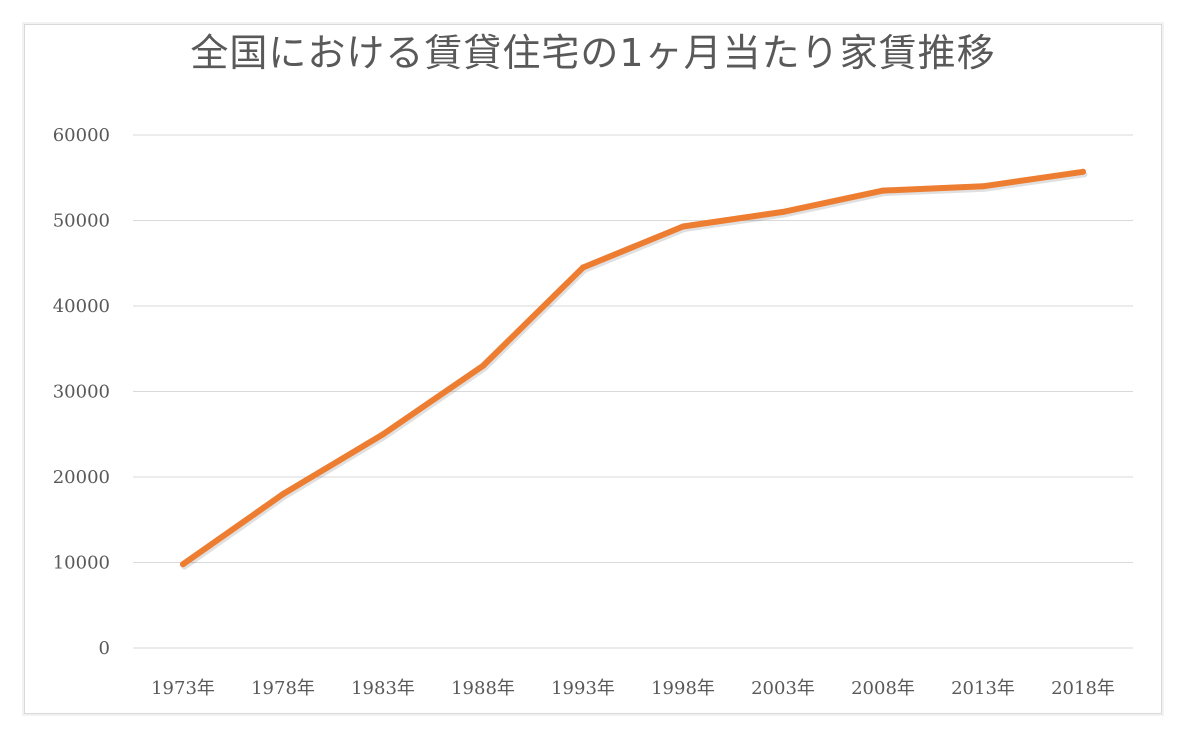  What do you see at coordinates (383, 688) in the screenshot?
I see `x-tick-label: 1983年` at bounding box center [383, 688].